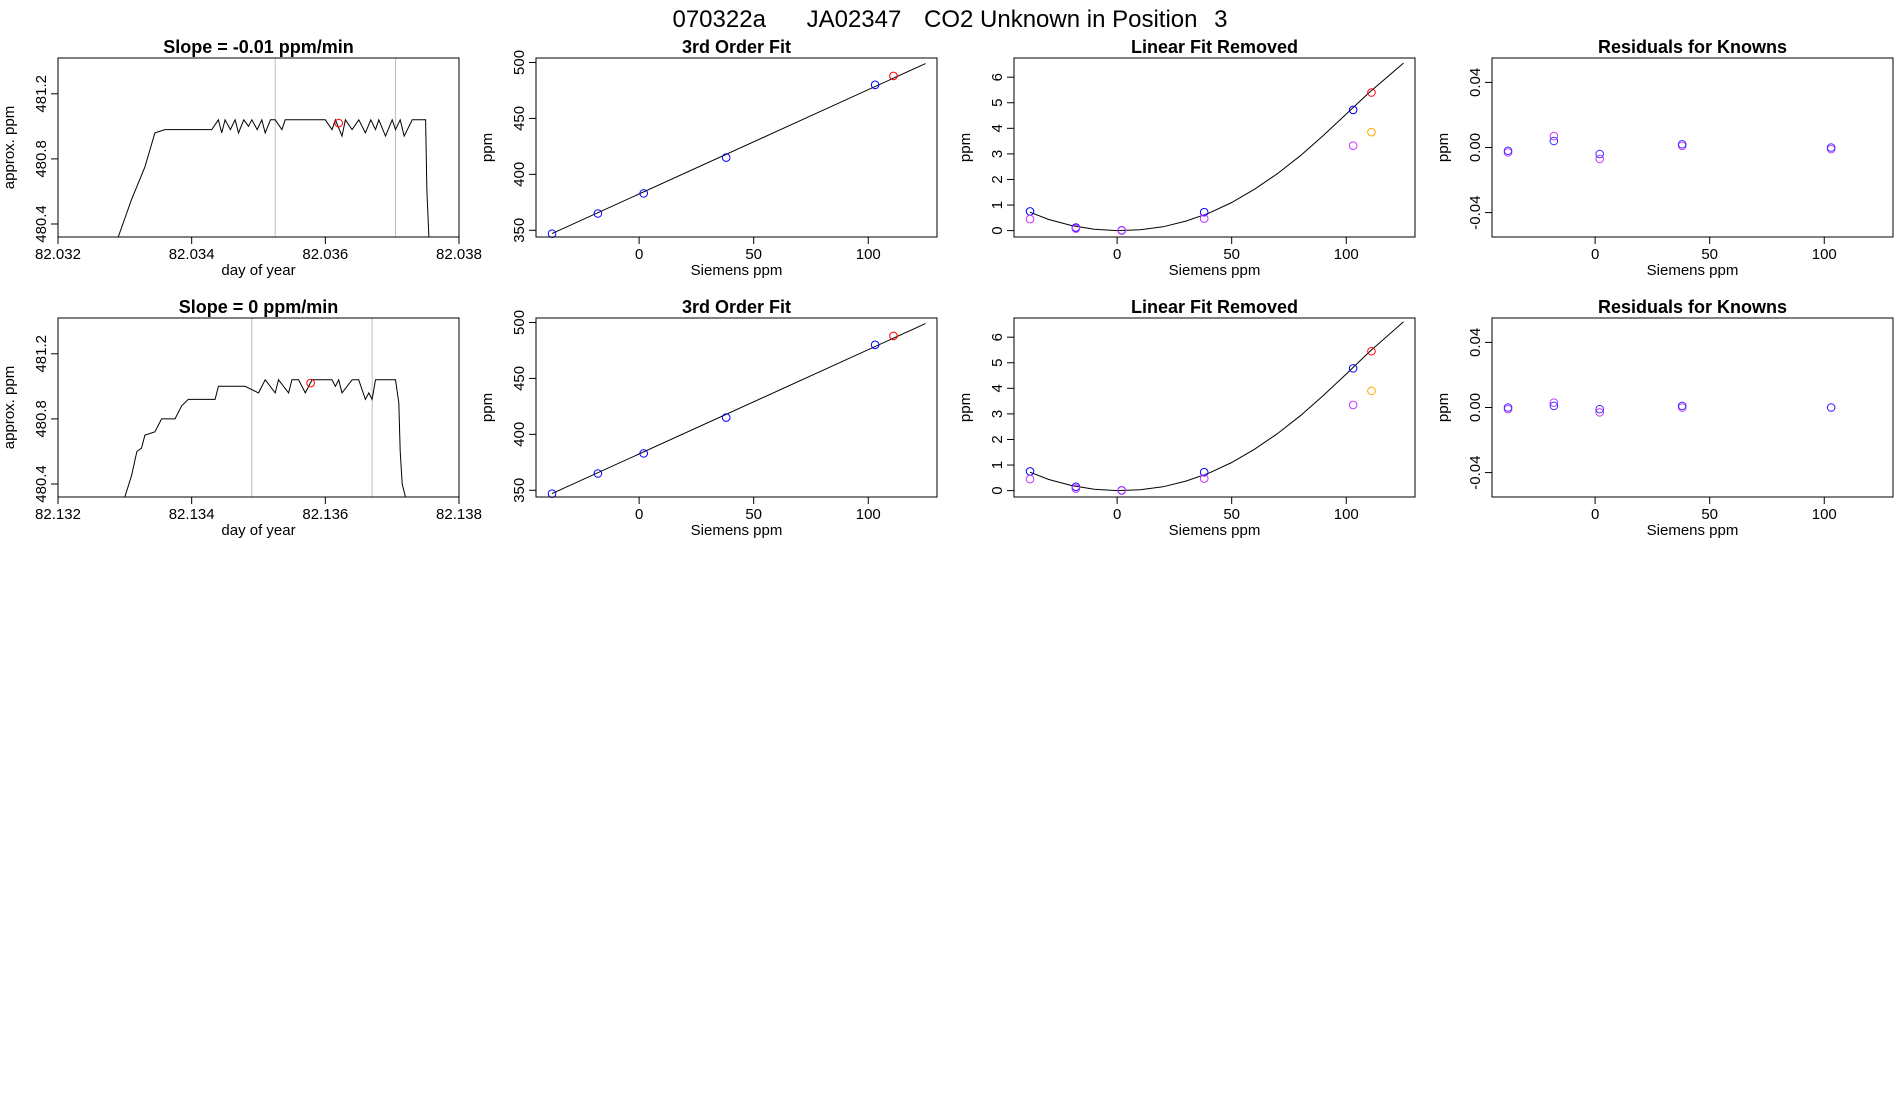 This screenshot has width=1900, height=1100. What do you see at coordinates (997, 77) in the screenshot?
I see `y-tick-label: 6` at bounding box center [997, 77].